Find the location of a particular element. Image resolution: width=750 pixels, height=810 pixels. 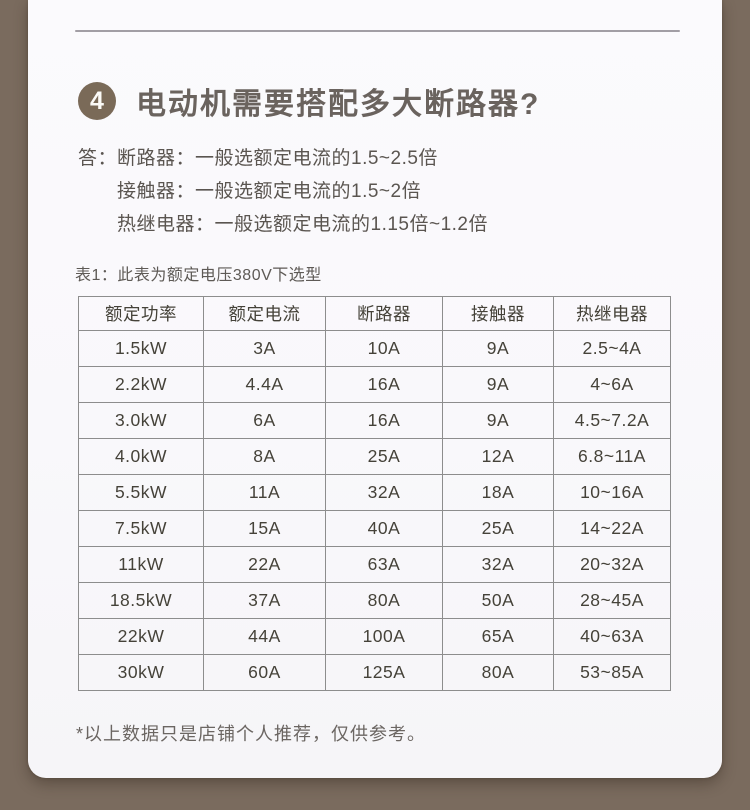

table-cell: 18A is located at coordinates (498, 492).